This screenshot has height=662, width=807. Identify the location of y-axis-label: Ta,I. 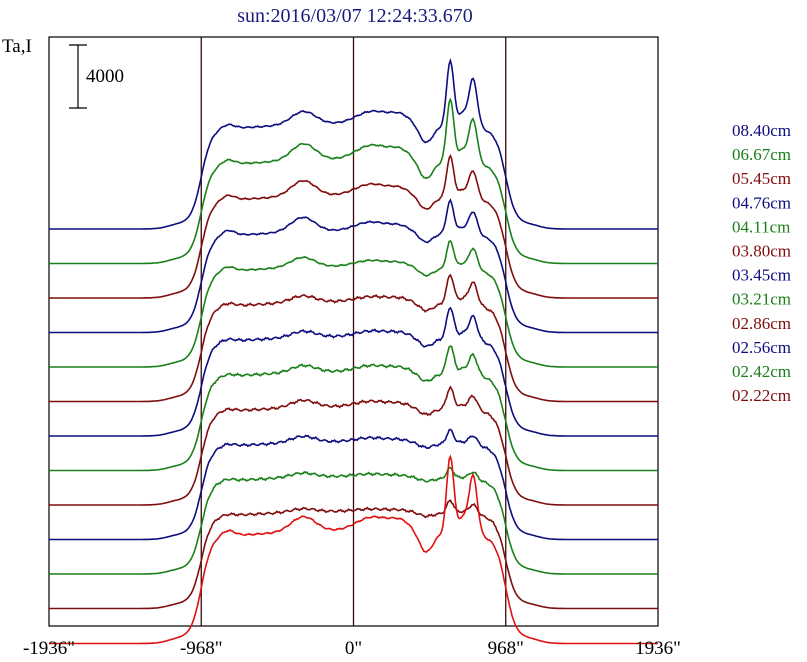
(17, 46).